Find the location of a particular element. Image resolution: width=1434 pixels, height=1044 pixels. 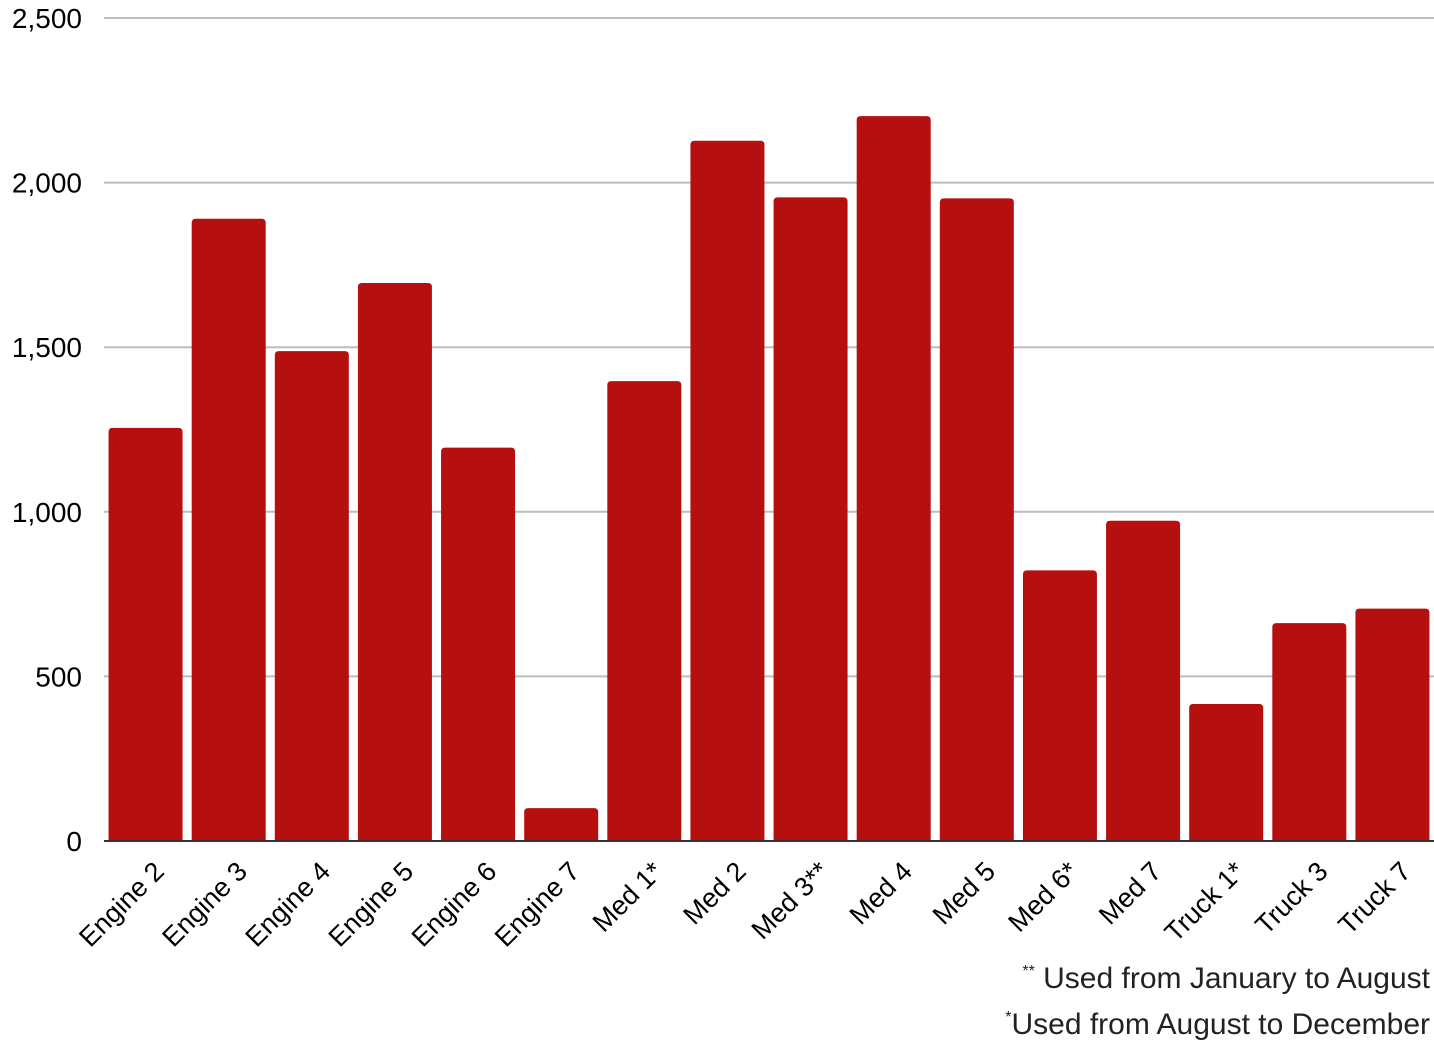

x-tick-label: Engine 4 is located at coordinates (287, 904).